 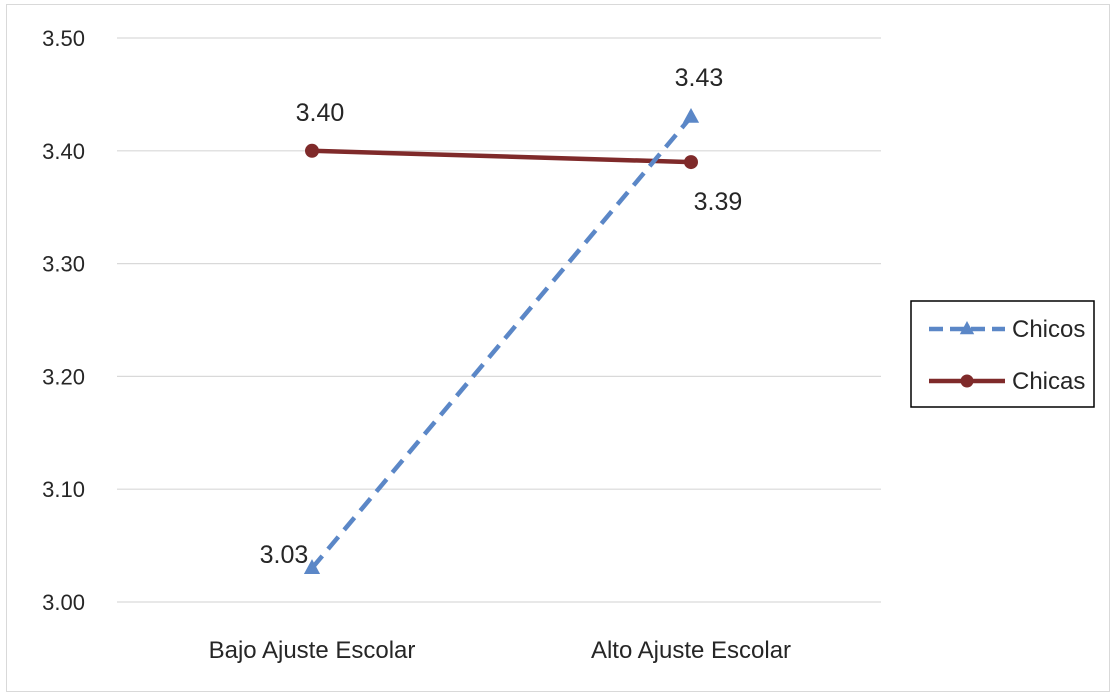 I want to click on legend-box, so click(x=1002, y=354).